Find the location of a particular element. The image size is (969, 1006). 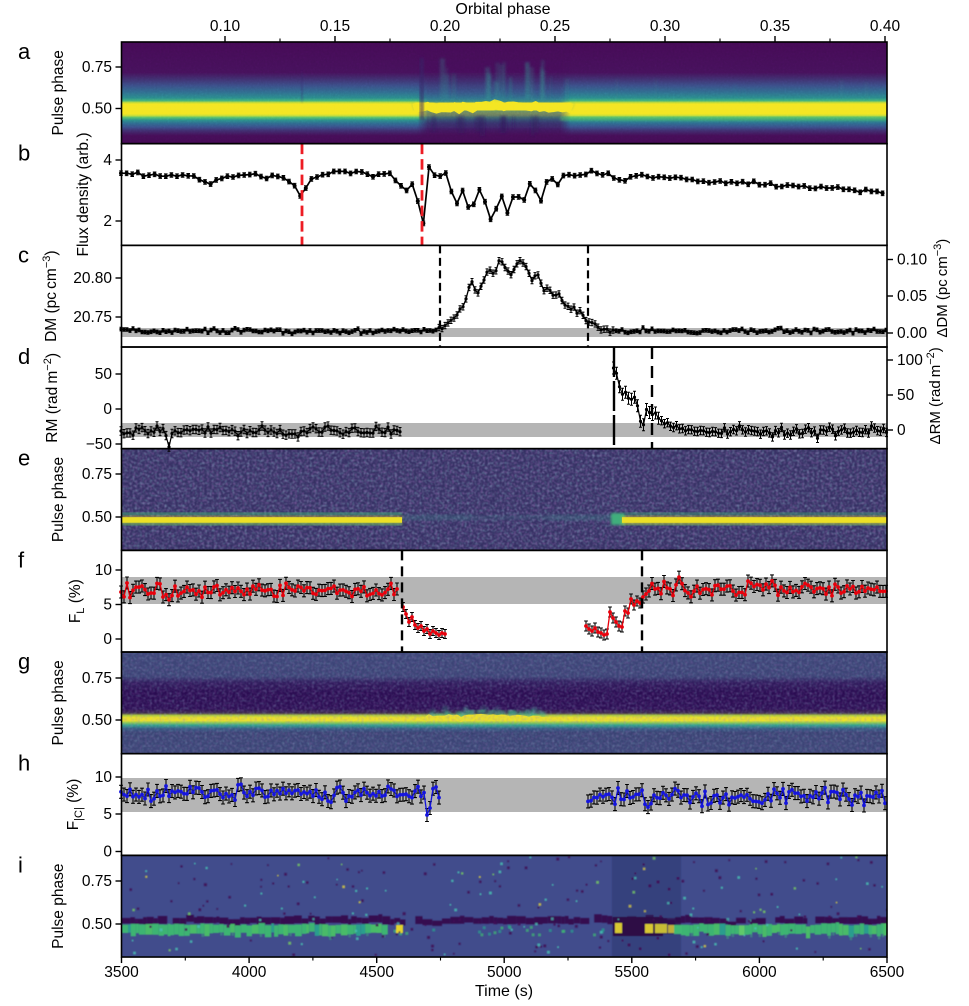

svg-text: 6500 is located at coordinates (887, 972).